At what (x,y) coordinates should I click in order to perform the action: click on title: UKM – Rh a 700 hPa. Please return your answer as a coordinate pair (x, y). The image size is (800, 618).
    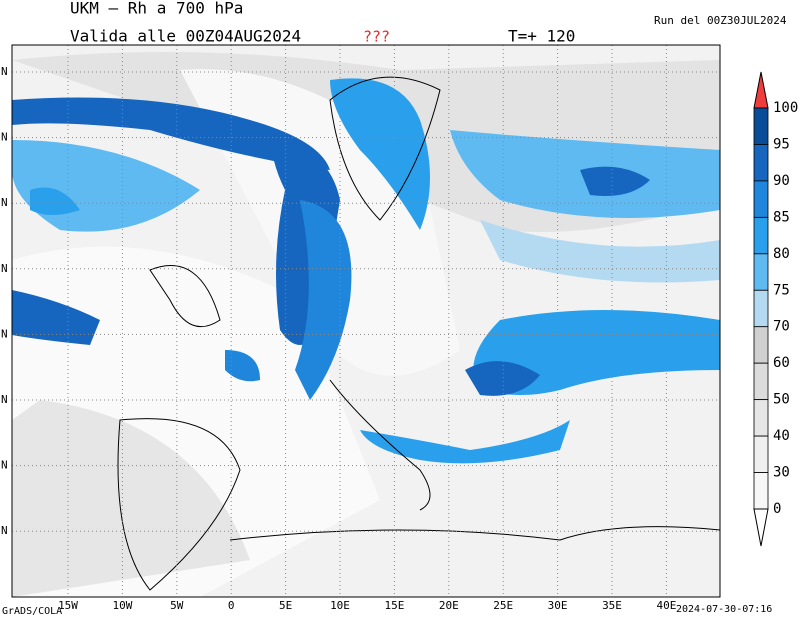
    Looking at the image, I should click on (156, 9).